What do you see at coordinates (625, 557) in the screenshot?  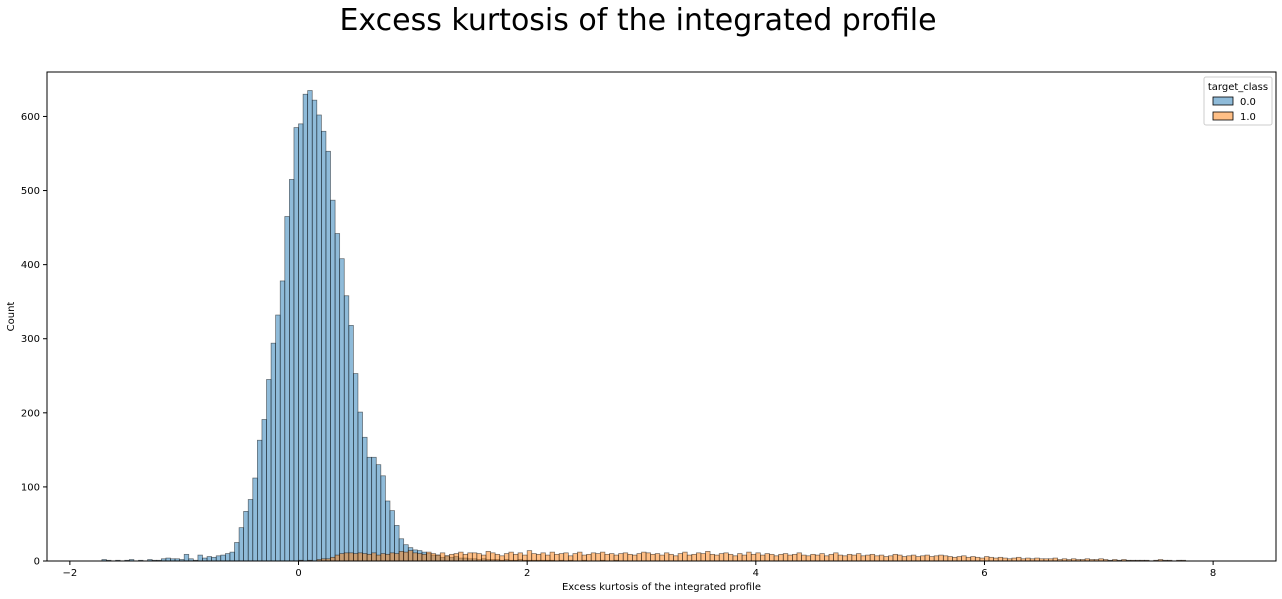 I see `bar-series1-bin71` at bounding box center [625, 557].